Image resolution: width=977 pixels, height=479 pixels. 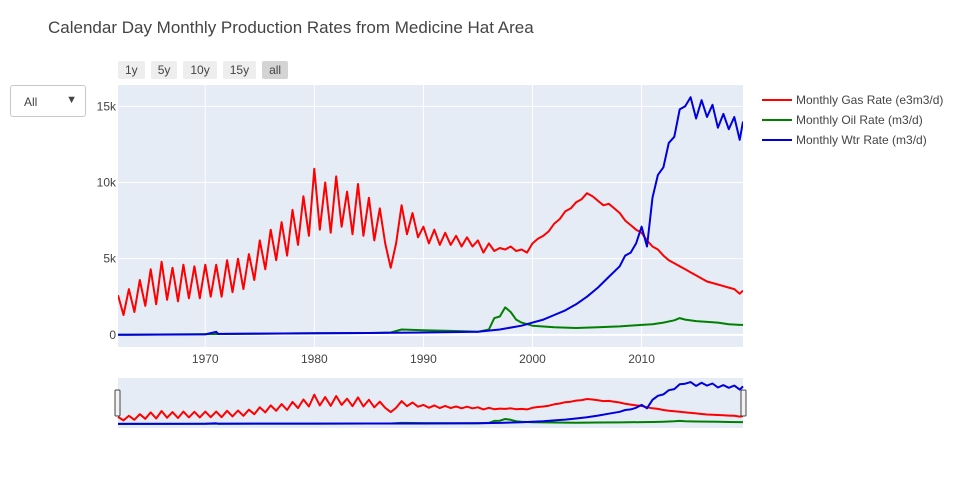 I want to click on legend-item-gas: Monthly Gas Rate (e3m3/d), so click(x=852, y=100).